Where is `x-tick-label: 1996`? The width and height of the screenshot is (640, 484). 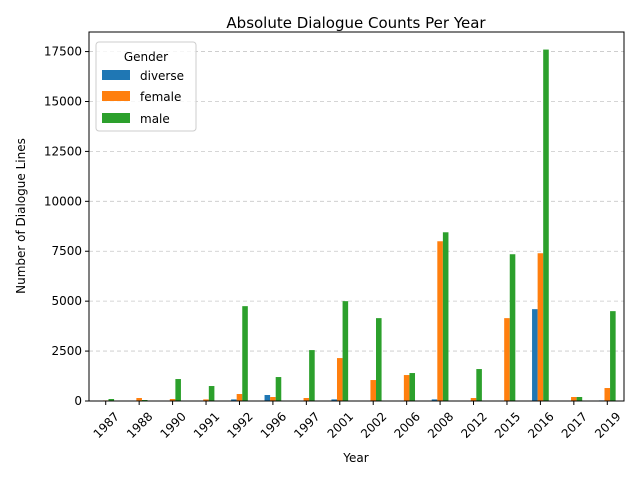
x-tick-label: 1996 is located at coordinates (273, 424).